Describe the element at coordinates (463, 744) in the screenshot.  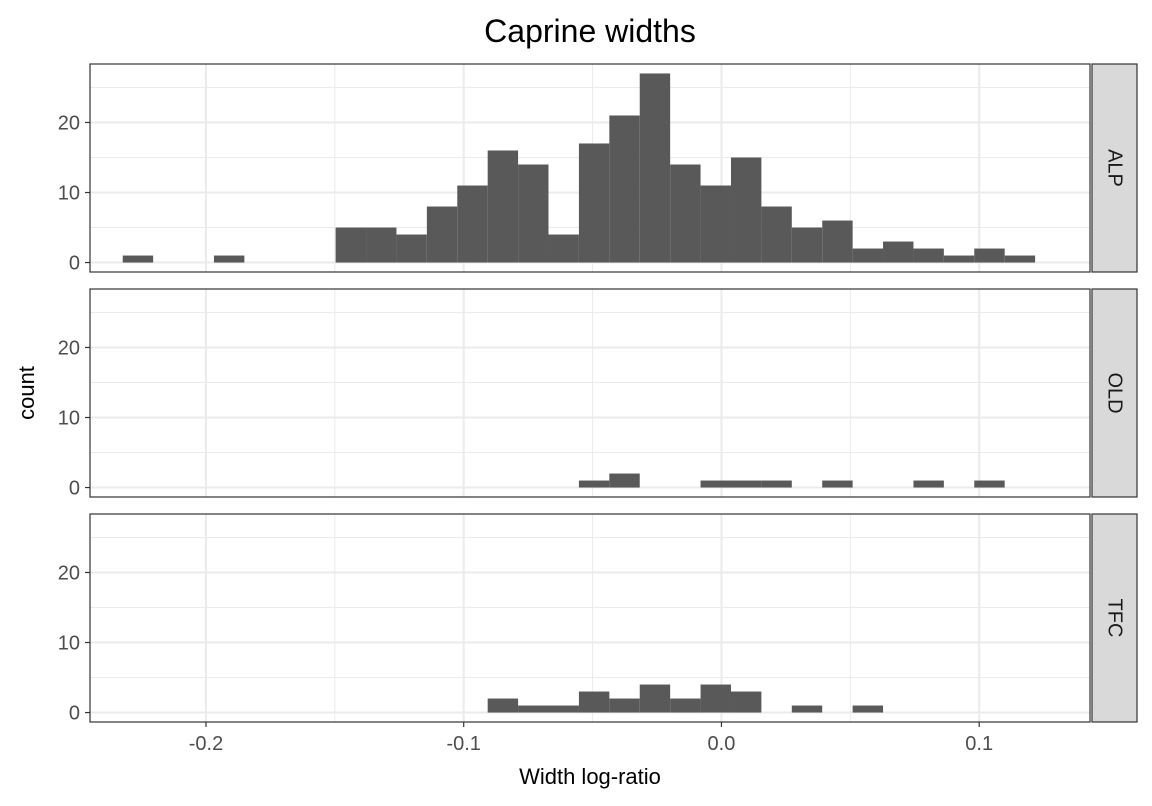
I see `x-tick-label: -0.1` at that location.